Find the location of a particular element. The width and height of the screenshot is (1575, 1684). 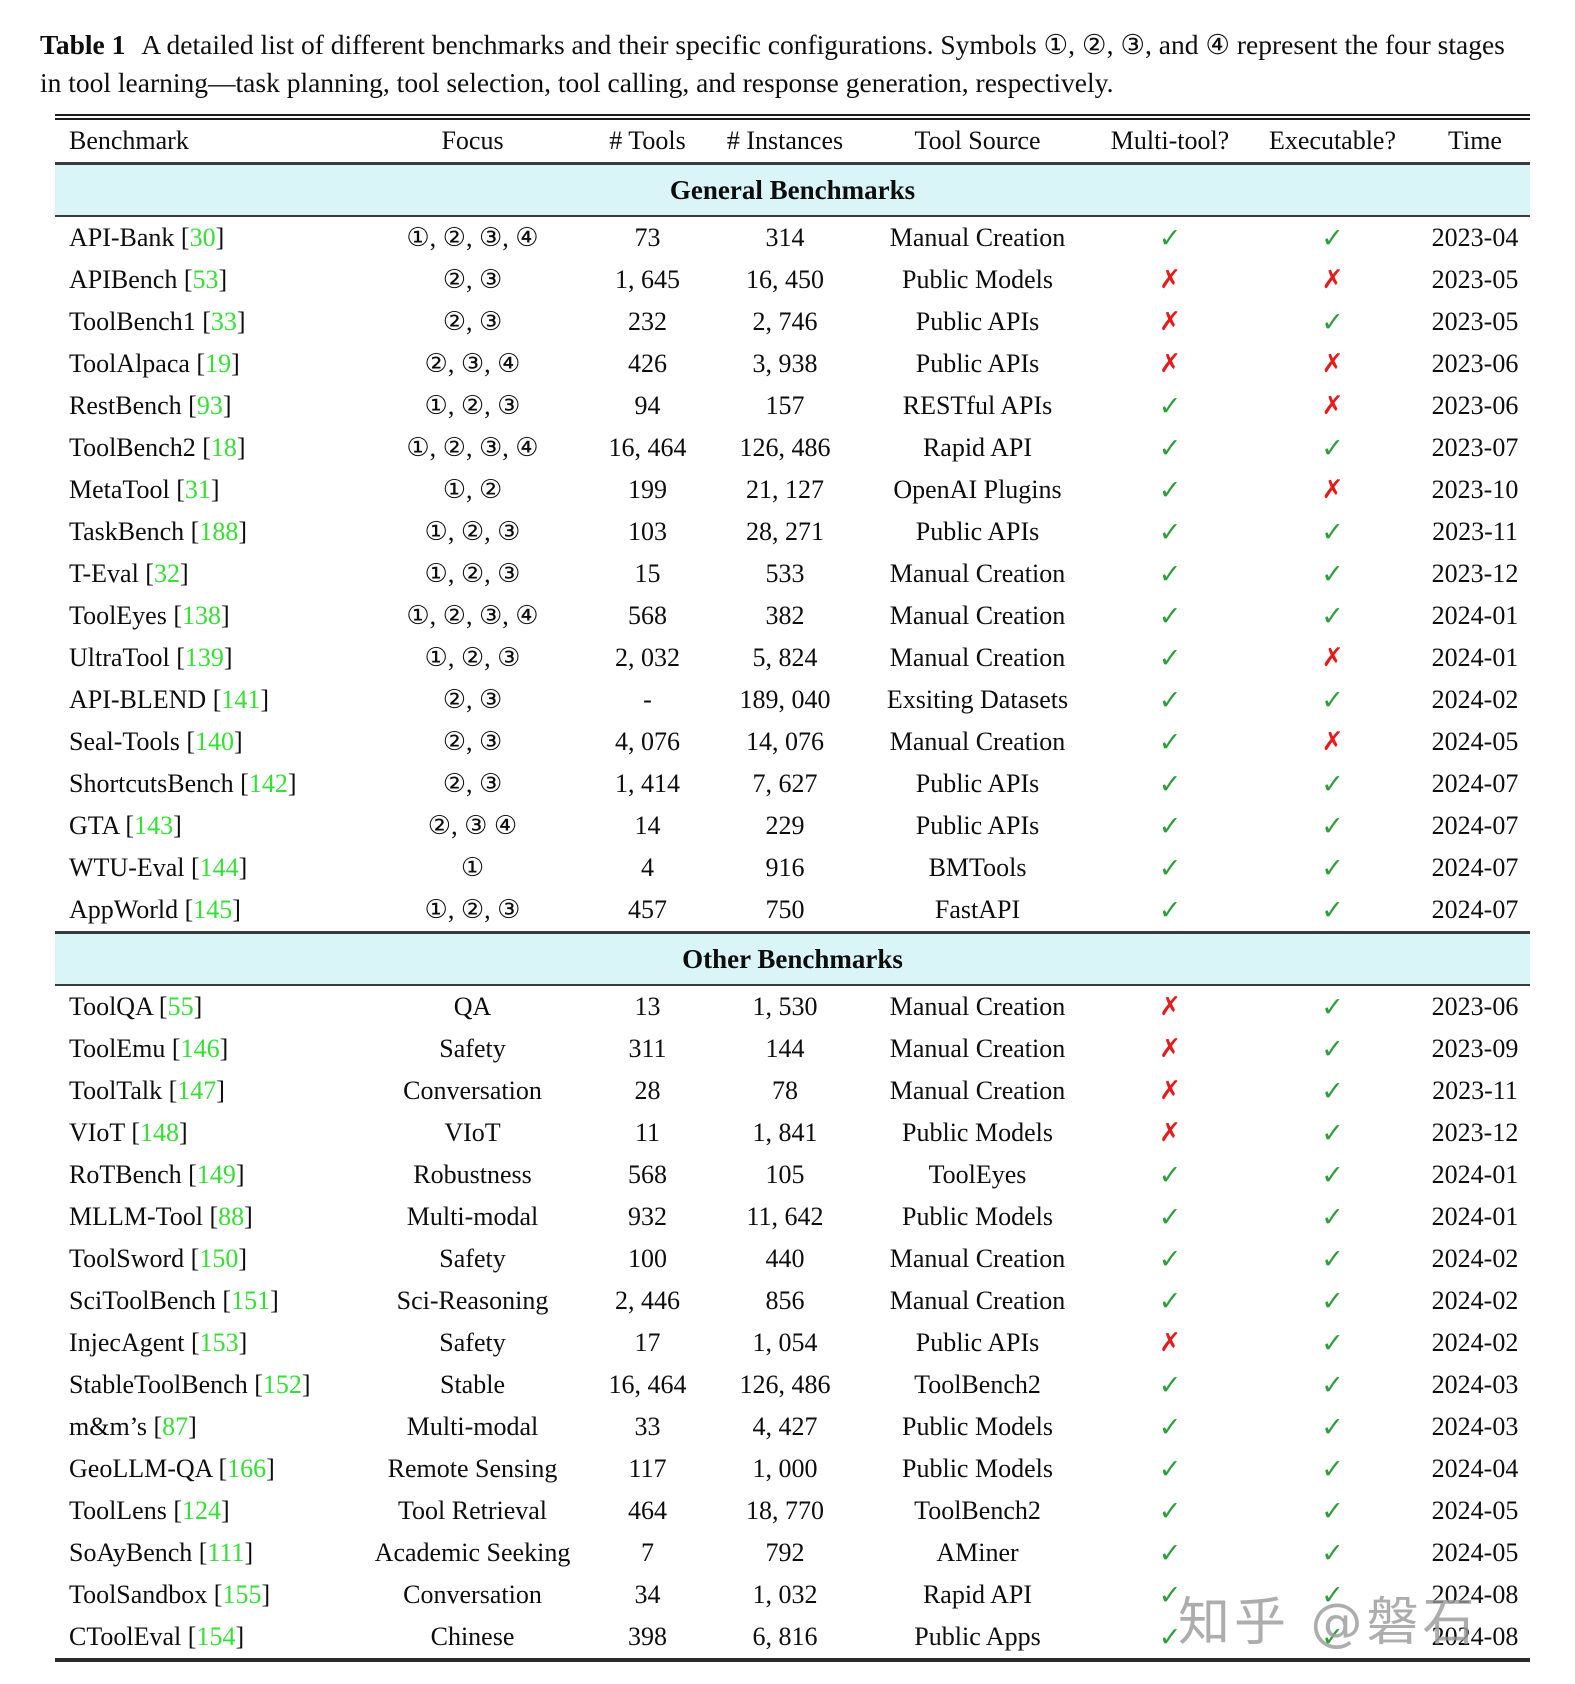

instances-cell: 916 is located at coordinates (785, 867).